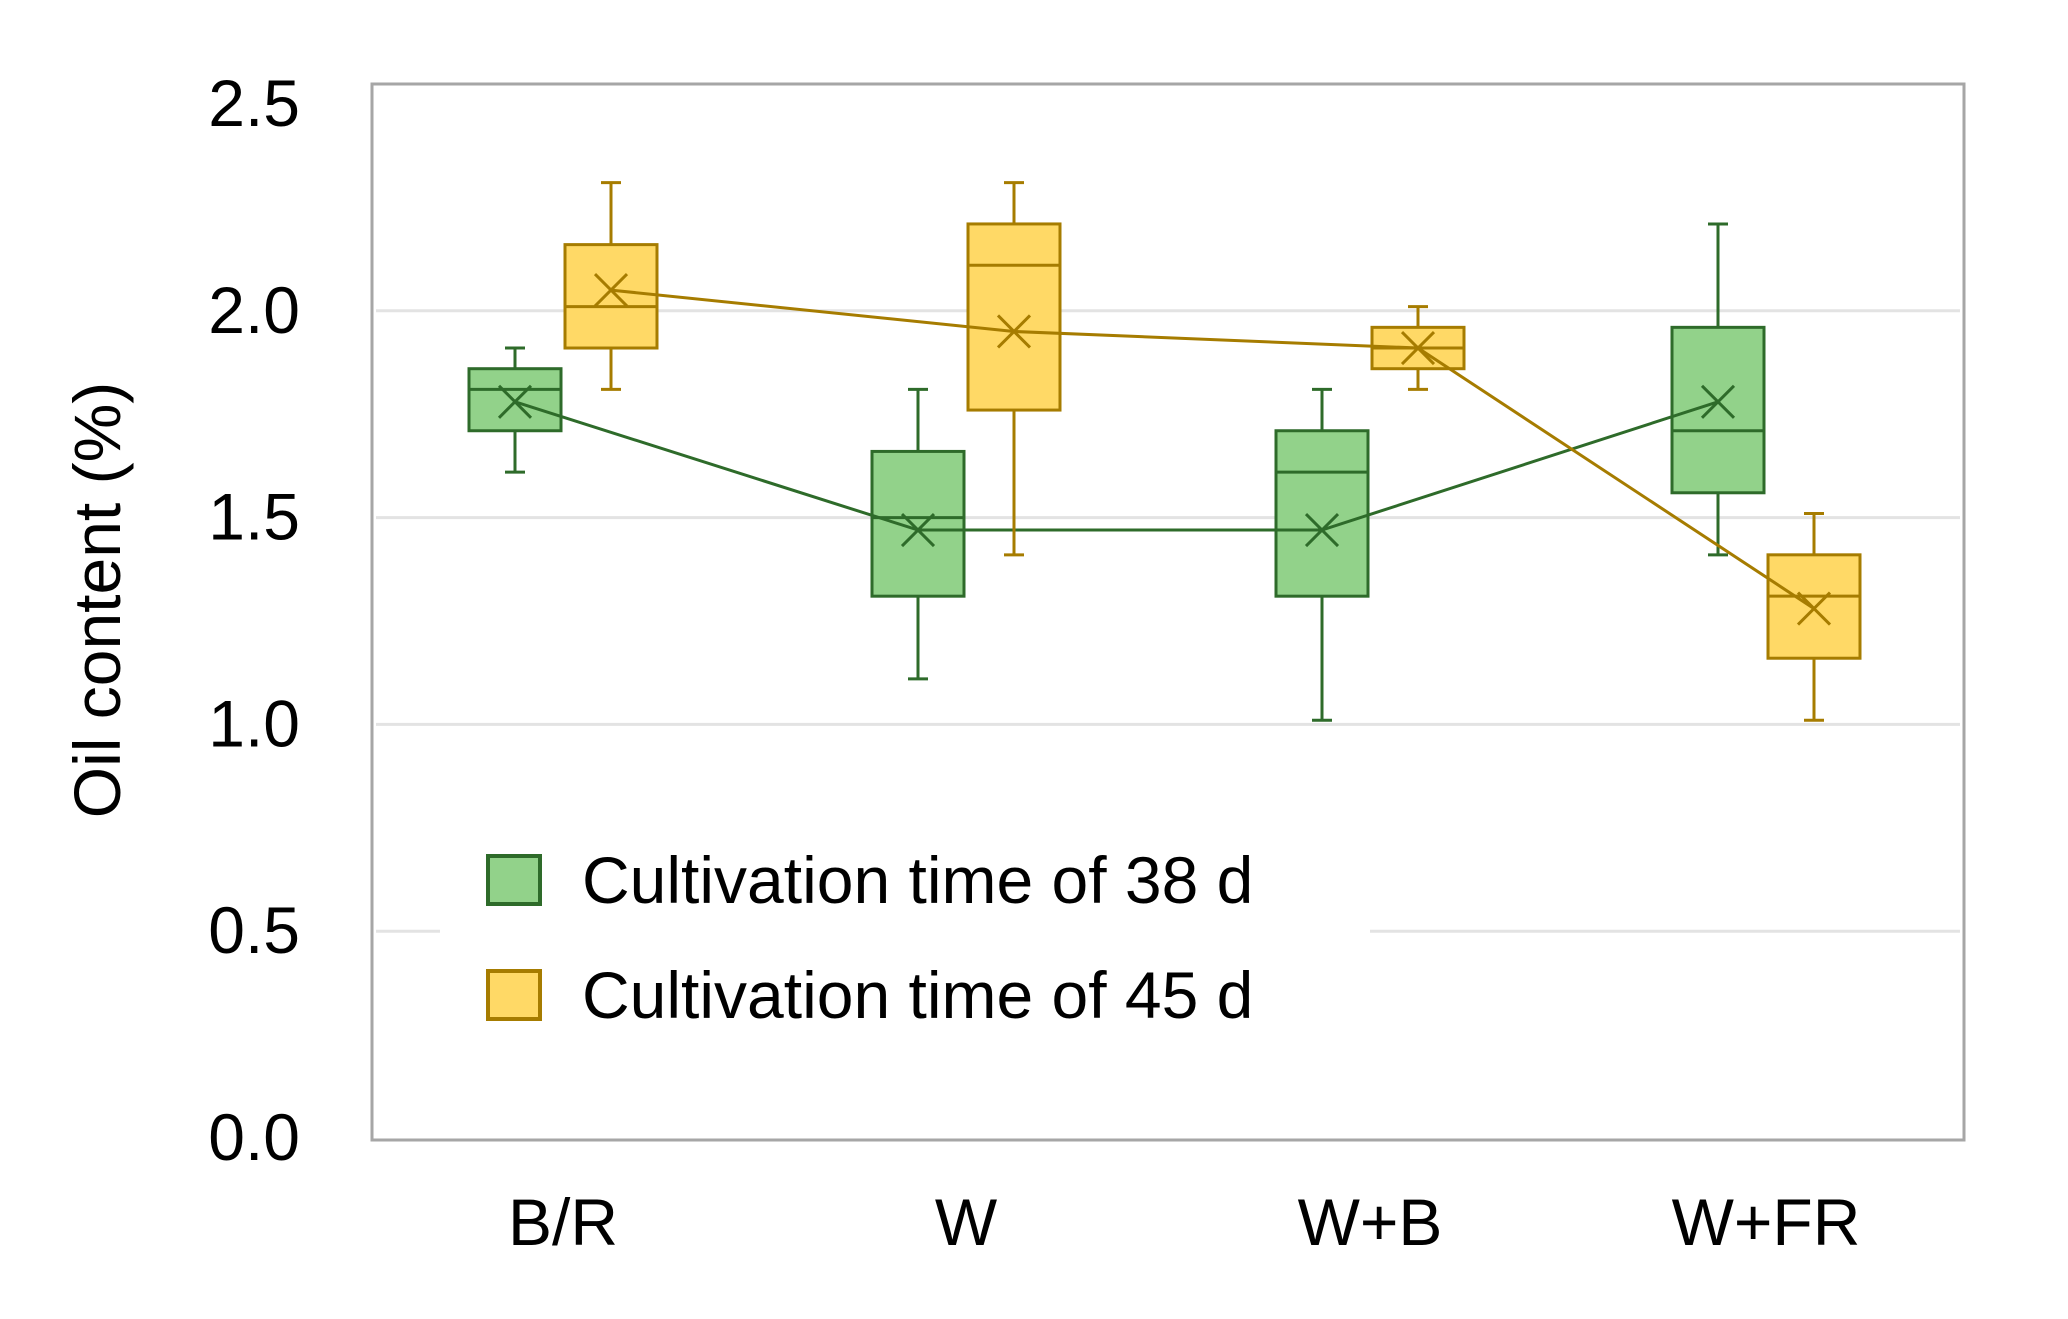 The height and width of the screenshot is (1319, 2068). What do you see at coordinates (254, 620) in the screenshot?
I see `y-tick-labels: 0.0 0.5 1.0 1.5 2.0 2.5` at bounding box center [254, 620].